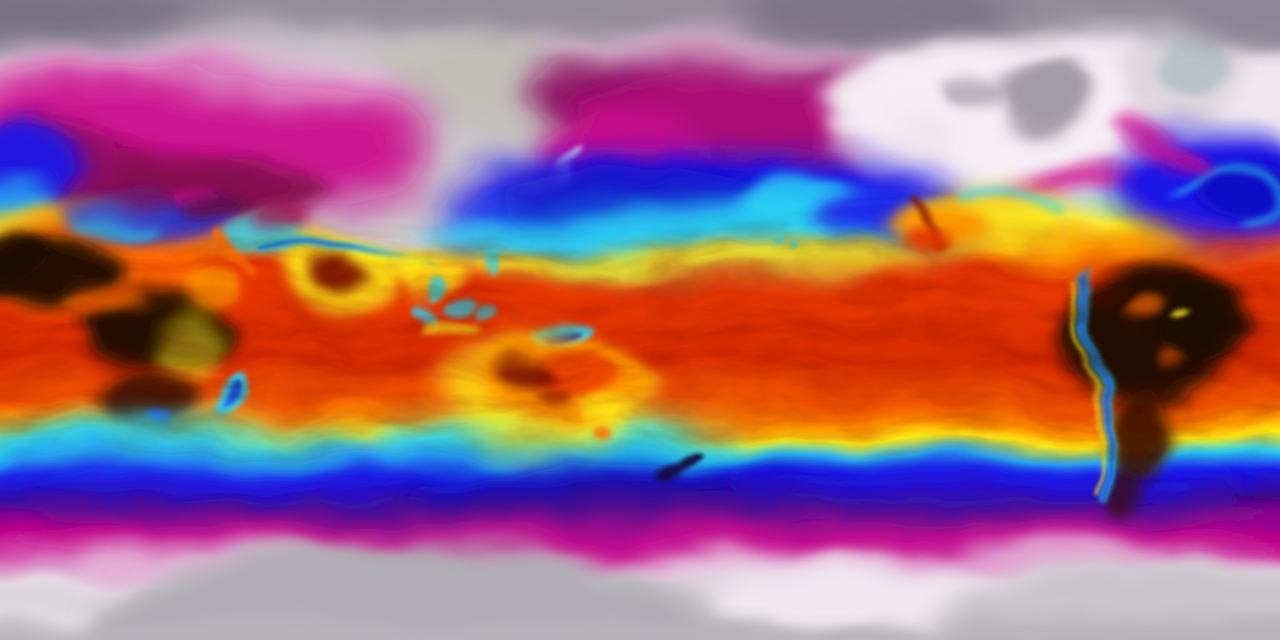 The image size is (1280, 640). What do you see at coordinates (640, 631) in the screenshot?
I see `antarctica-bottom-strip` at bounding box center [640, 631].